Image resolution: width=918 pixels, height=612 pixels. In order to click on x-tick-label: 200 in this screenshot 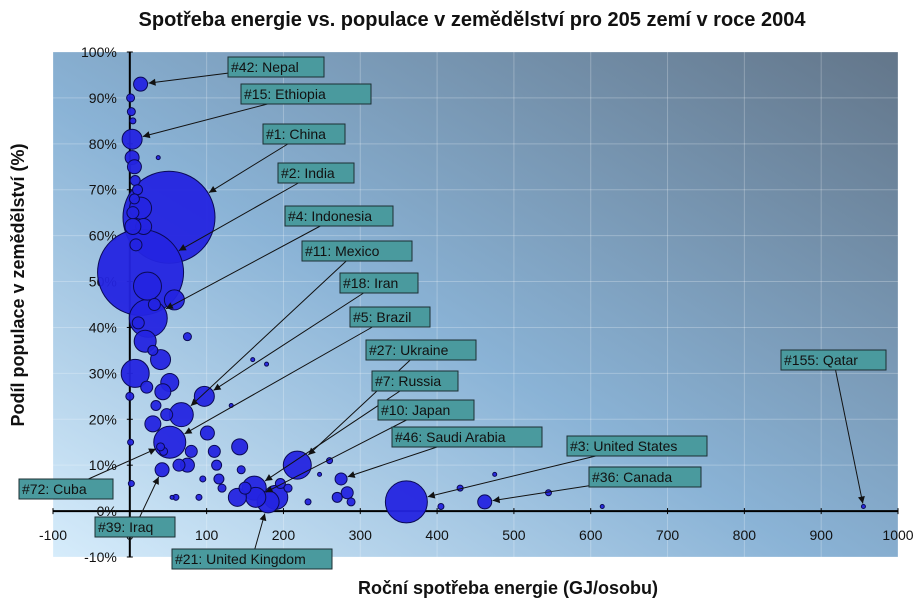, I will do `click(284, 535)`.